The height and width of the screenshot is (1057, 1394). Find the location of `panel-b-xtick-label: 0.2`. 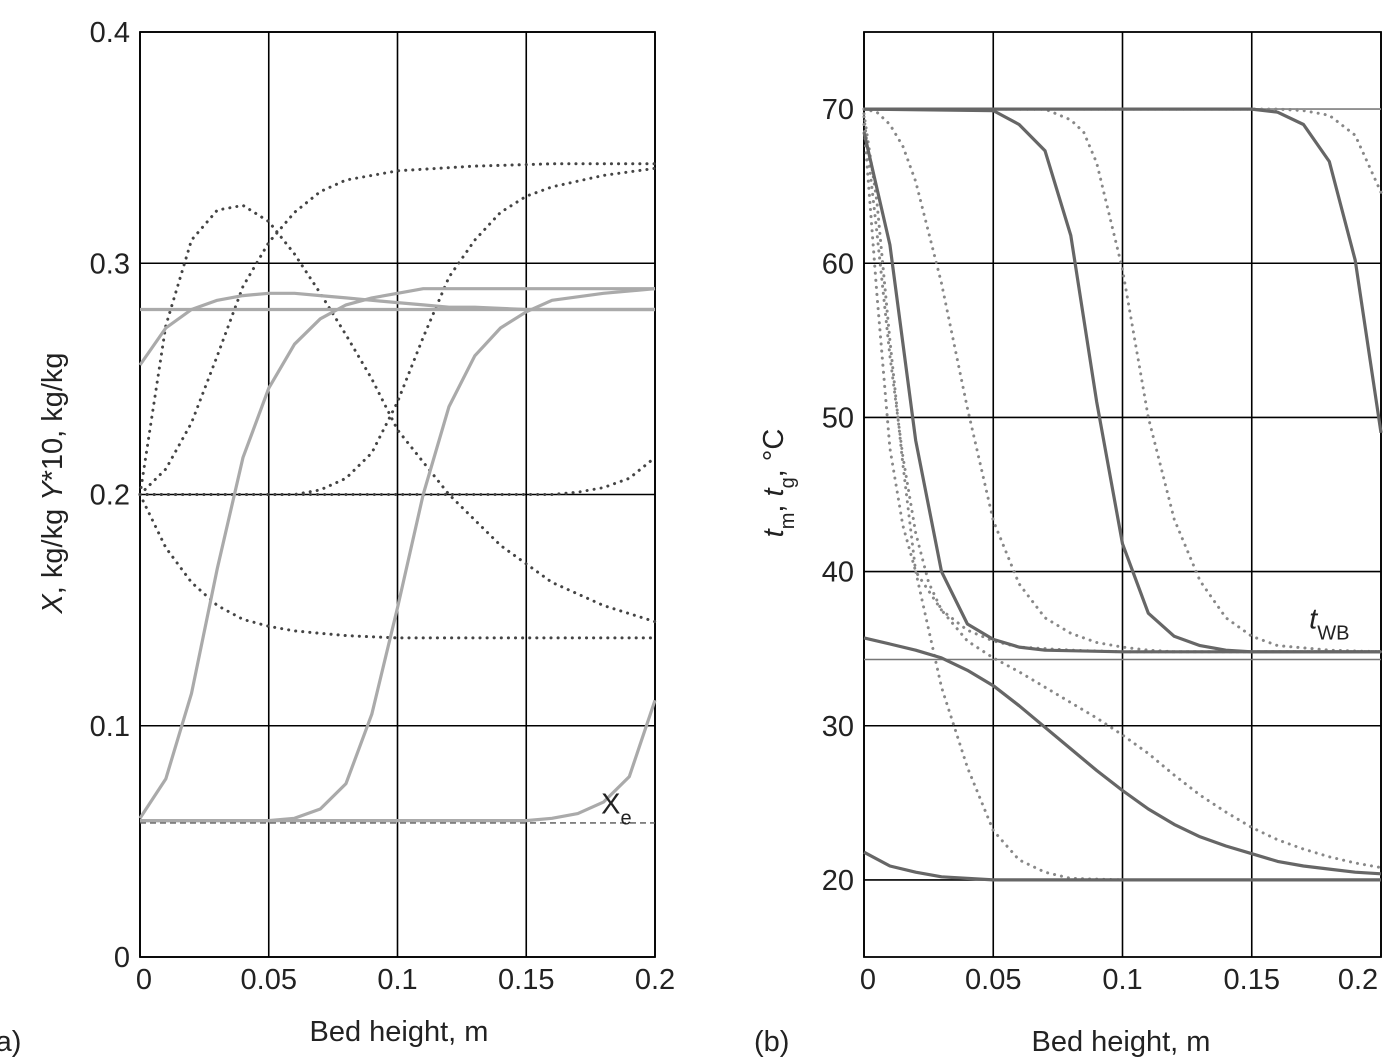

panel-b-xtick-label: 0.2 is located at coordinates (1358, 980).